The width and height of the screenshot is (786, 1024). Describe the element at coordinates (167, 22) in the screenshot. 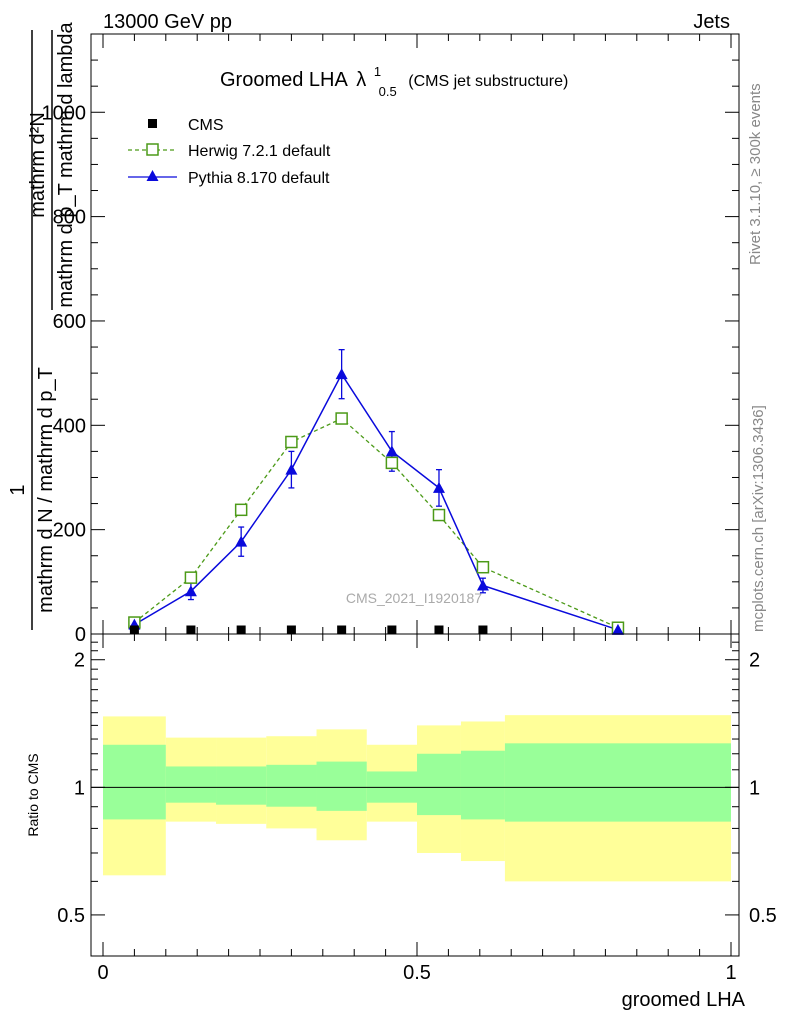

I see `energy-label: 13000 GeV pp` at that location.